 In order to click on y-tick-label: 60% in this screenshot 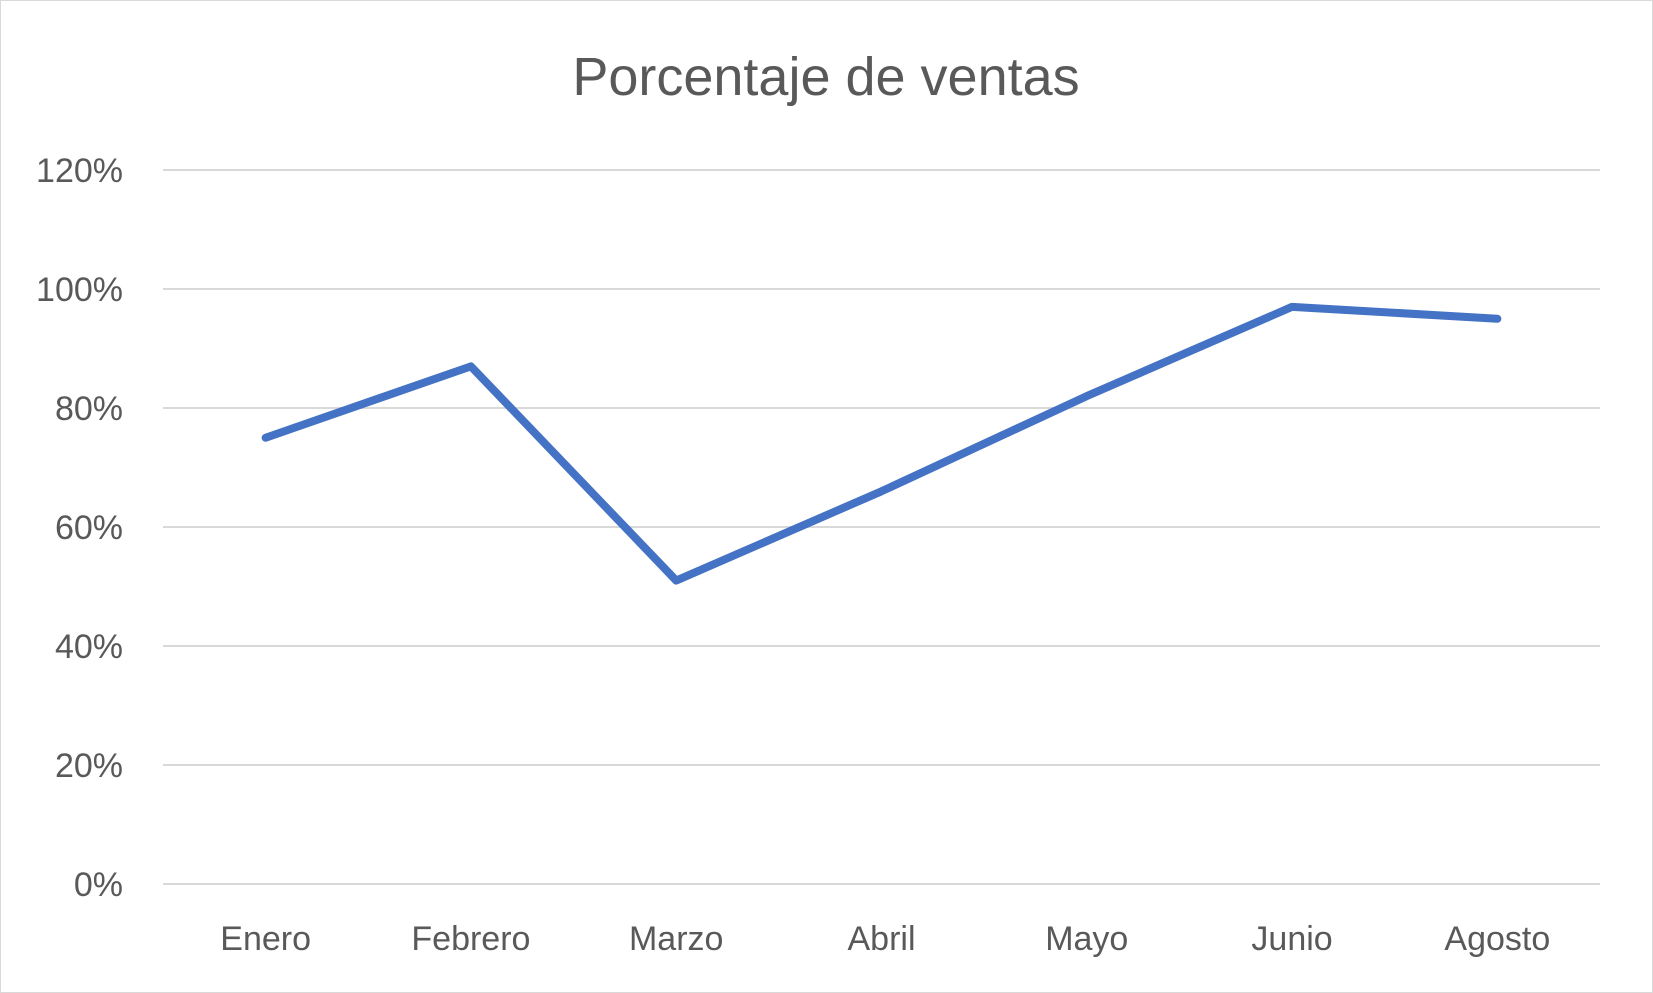, I will do `click(89, 528)`.